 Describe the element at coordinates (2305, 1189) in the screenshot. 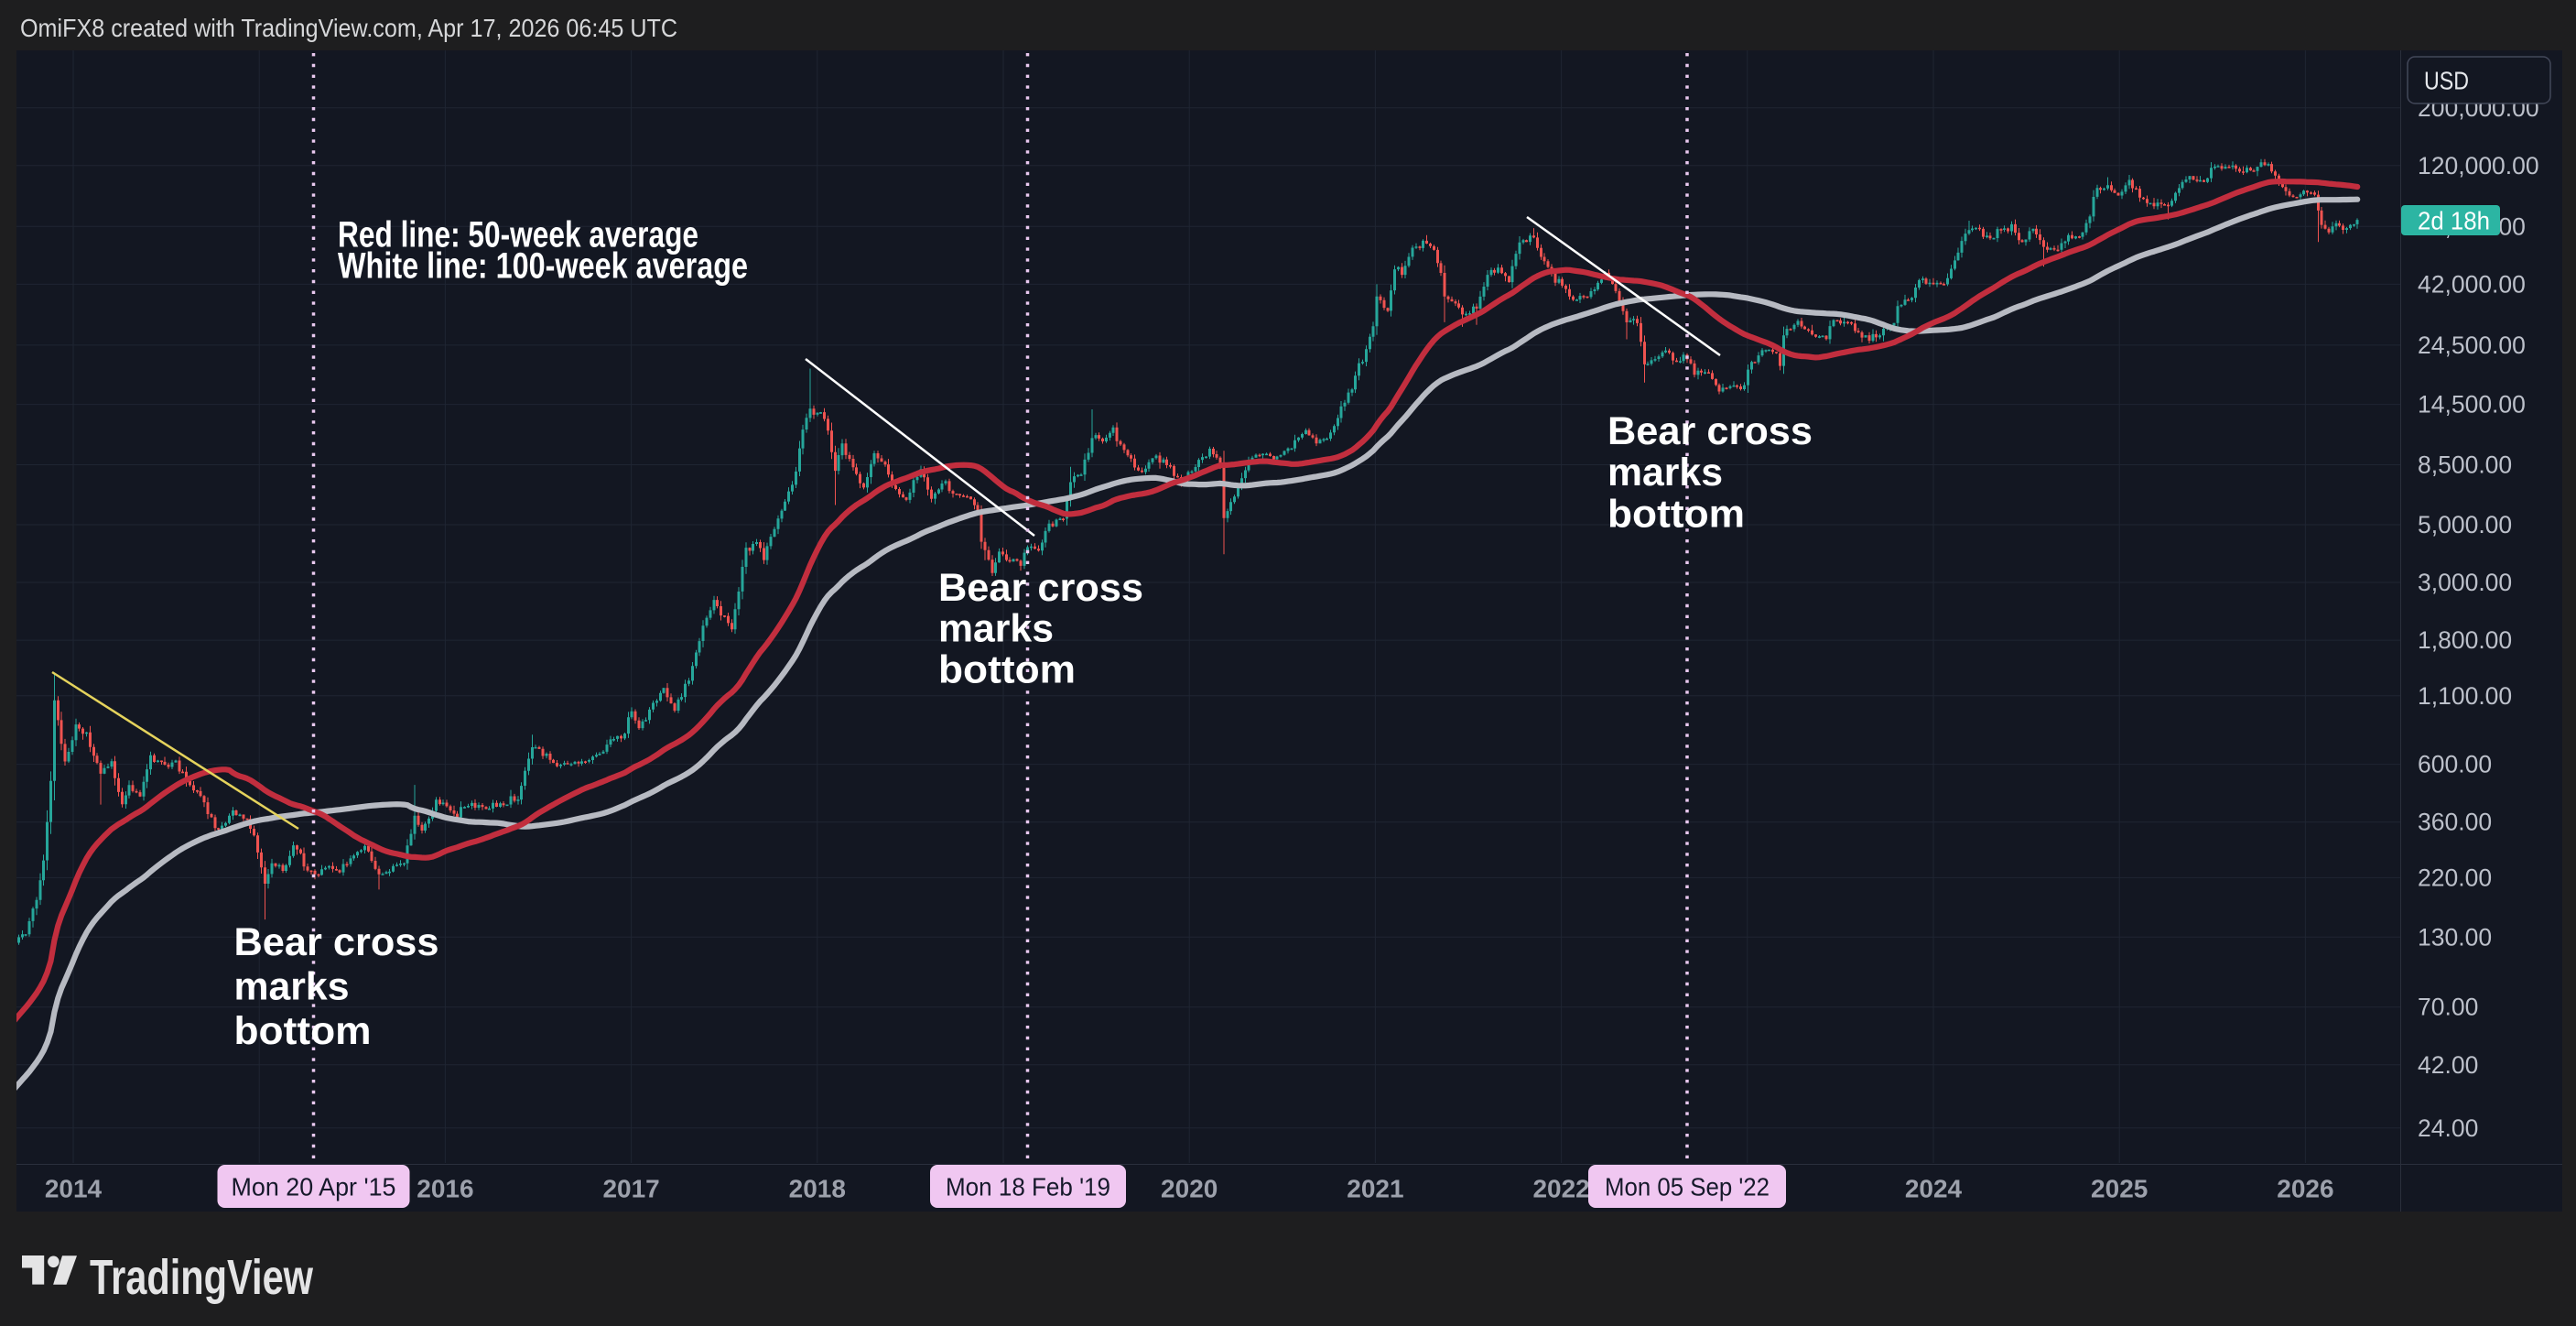

I see `svg-text: 2026` at that location.